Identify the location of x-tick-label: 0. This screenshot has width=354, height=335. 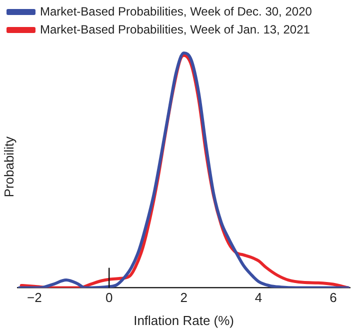
(109, 298).